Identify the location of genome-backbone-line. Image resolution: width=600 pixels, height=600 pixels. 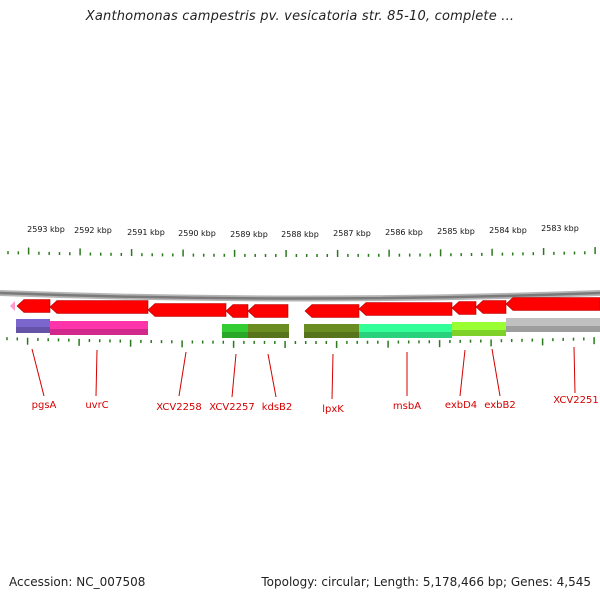
(300, 295).